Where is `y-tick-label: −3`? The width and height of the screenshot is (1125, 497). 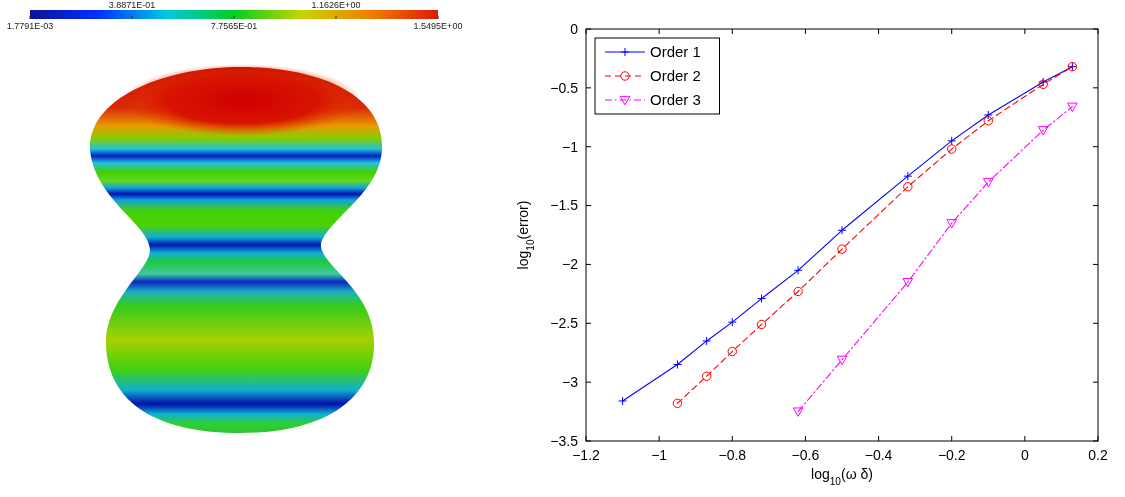
y-tick-label: −3 is located at coordinates (570, 382).